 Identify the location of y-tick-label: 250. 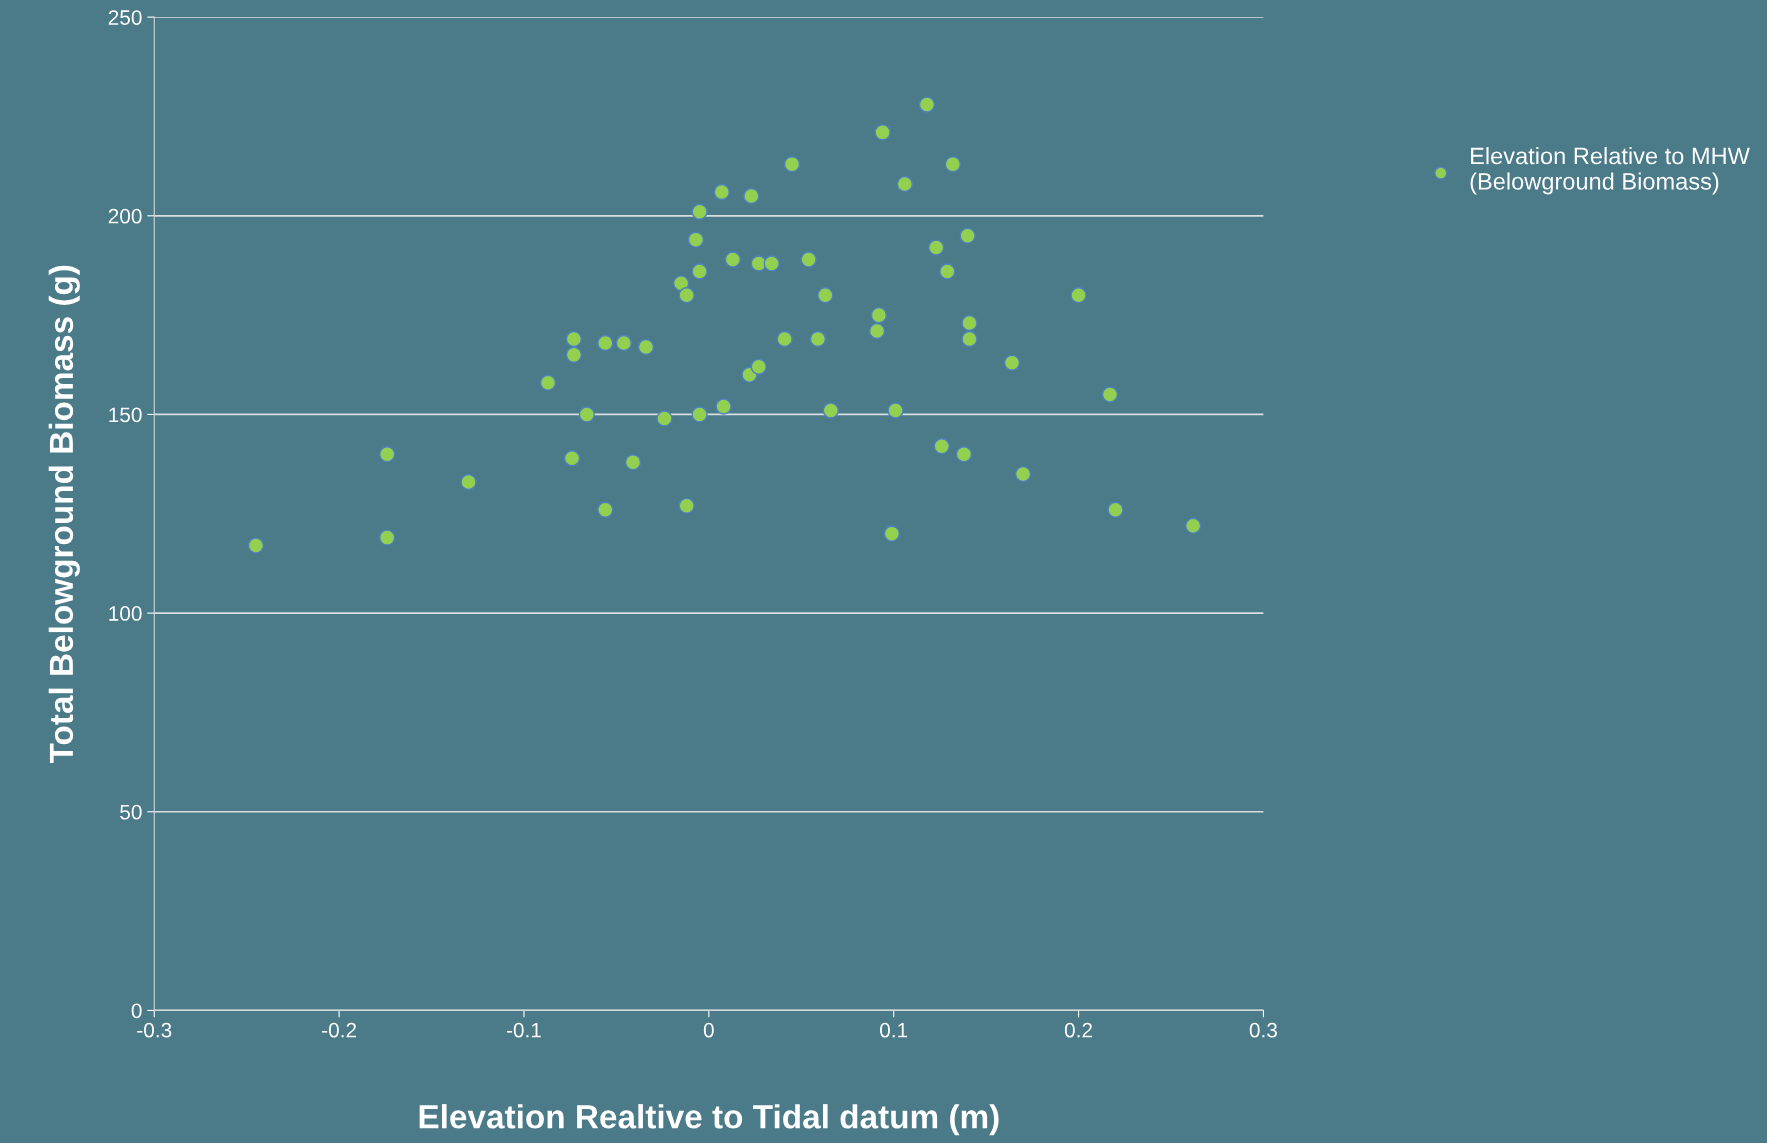
(125, 17).